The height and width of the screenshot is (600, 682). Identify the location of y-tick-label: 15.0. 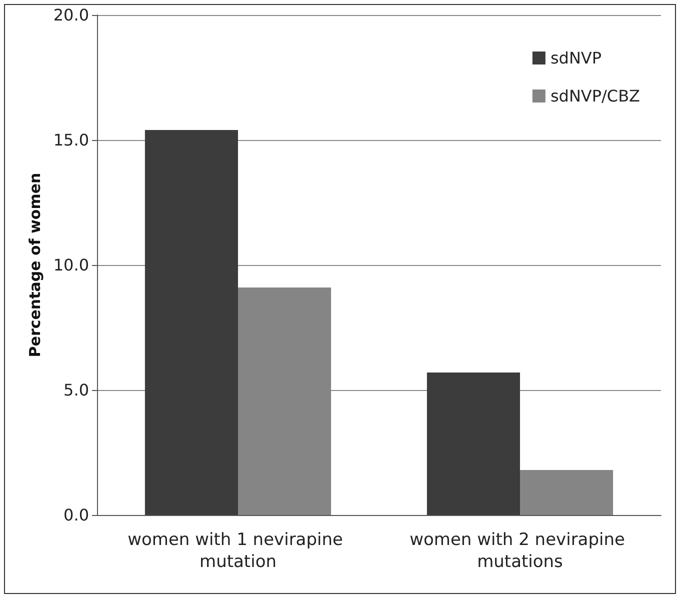
(71, 140).